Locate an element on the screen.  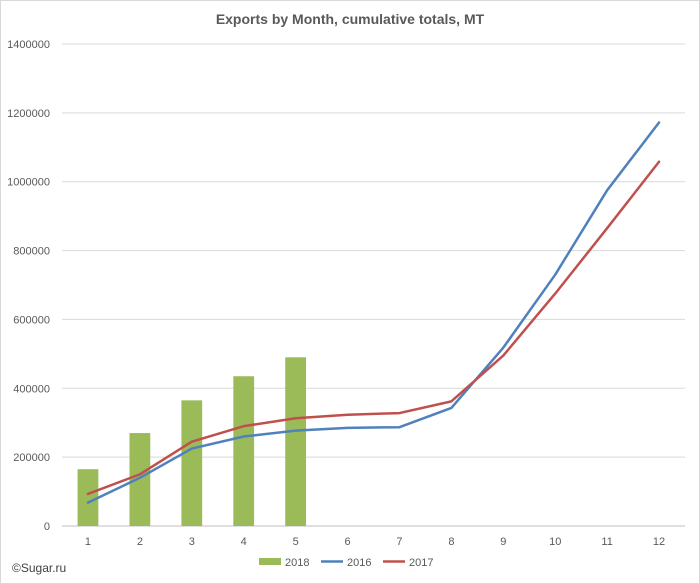
x-tick-label: 6 is located at coordinates (347, 542).